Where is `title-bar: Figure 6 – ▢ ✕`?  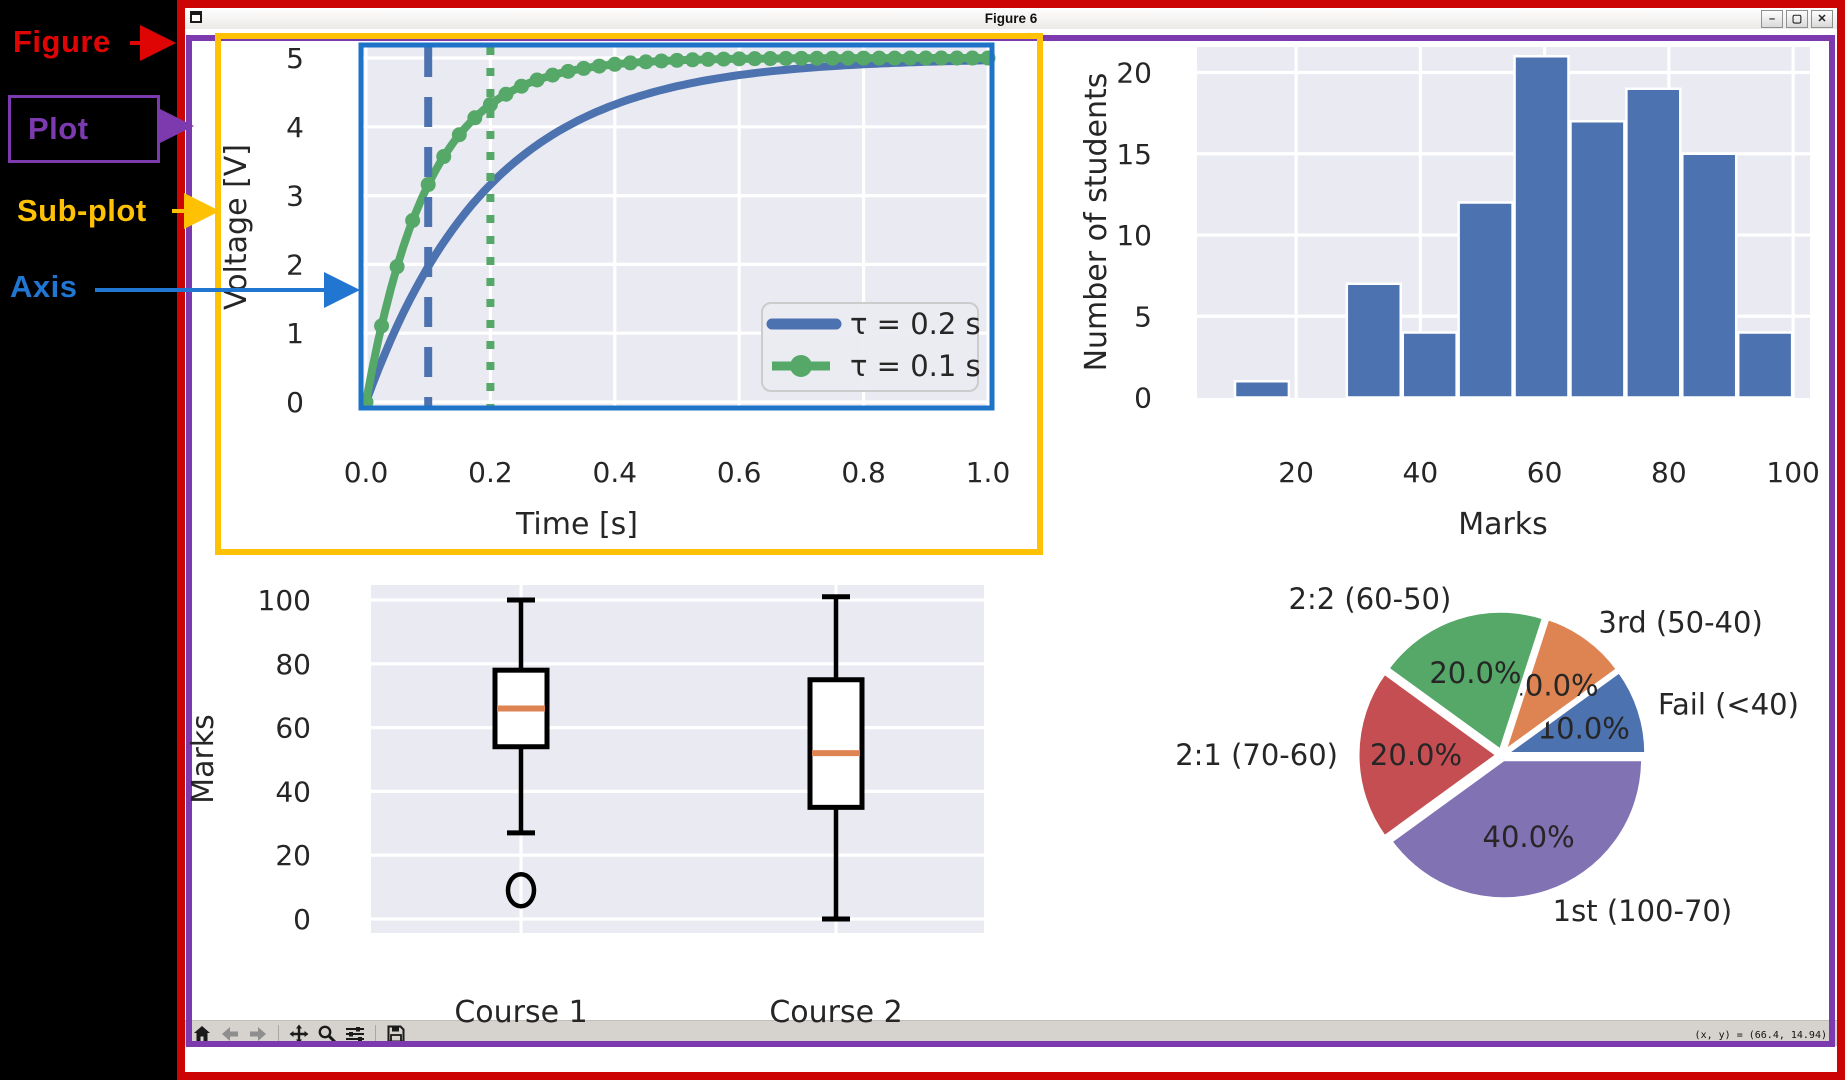 title-bar: Figure 6 – ▢ ✕ is located at coordinates (1011, 19).